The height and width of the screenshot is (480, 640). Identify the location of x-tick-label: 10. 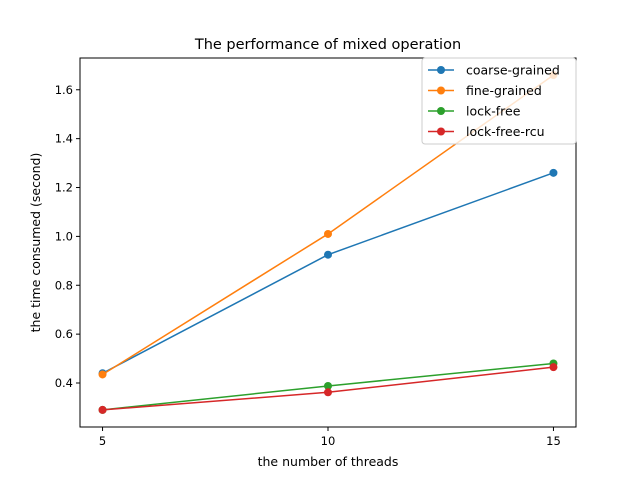
(328, 441).